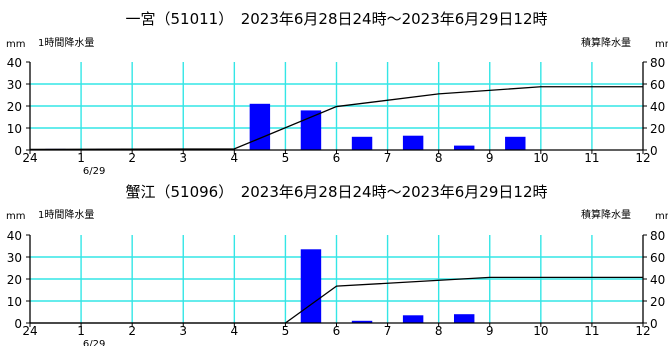 The width and height of the screenshot is (668, 350). I want to click on chart-title: 一宮（51011） 2023年6月28日24時～2023年6月29日12時, so click(336, 19).